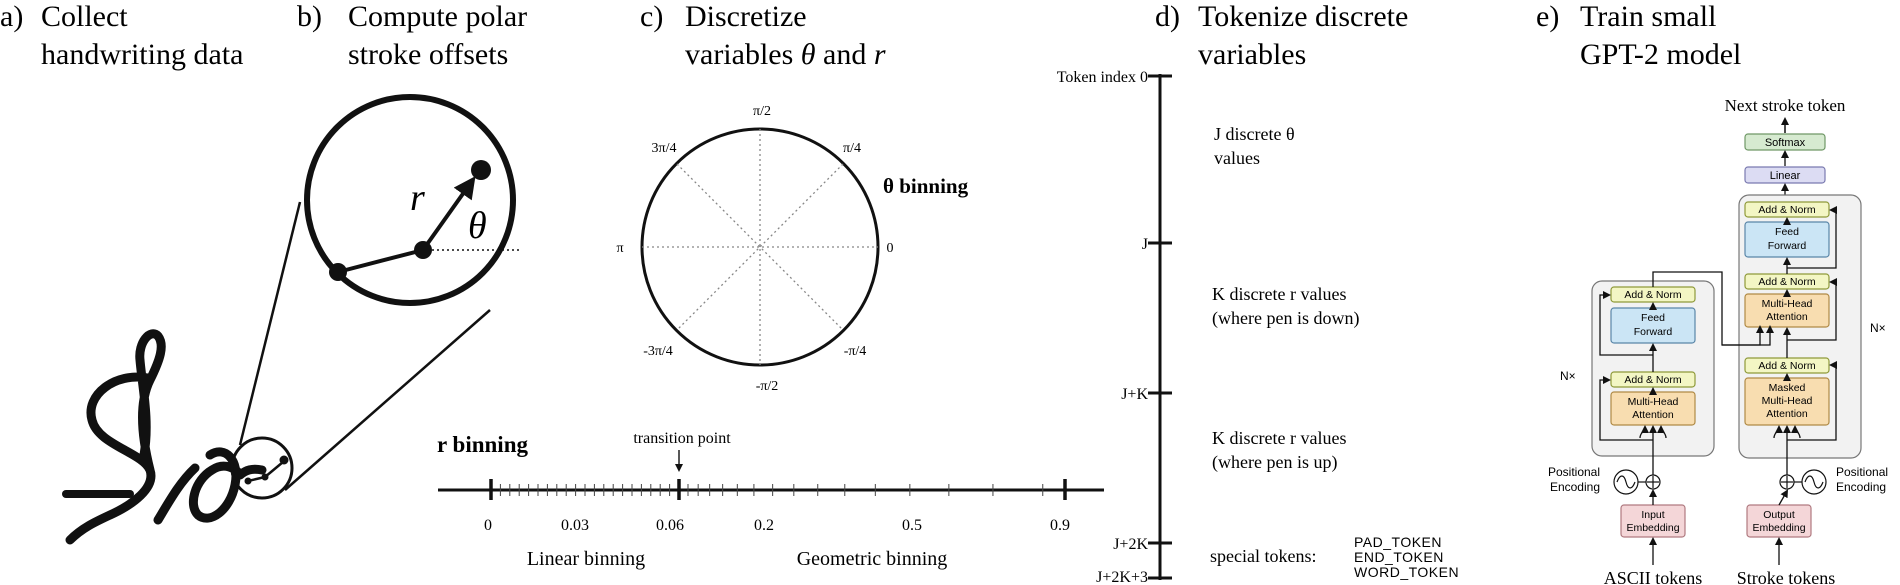  What do you see at coordinates (1060, 525) in the screenshot?
I see `tick-label-0-9: 0.9` at bounding box center [1060, 525].